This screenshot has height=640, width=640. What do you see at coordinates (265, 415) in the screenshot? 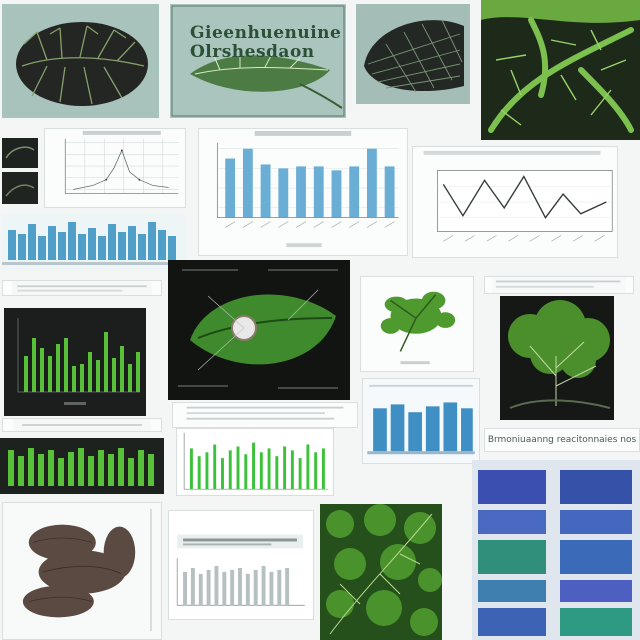
I see `text-block` at bounding box center [265, 415].